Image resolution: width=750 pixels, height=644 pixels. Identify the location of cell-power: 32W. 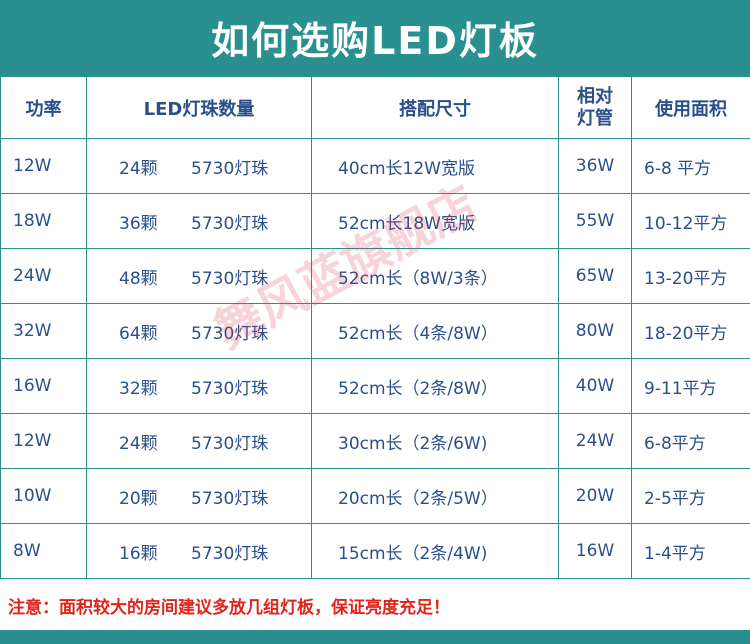
(43, 331).